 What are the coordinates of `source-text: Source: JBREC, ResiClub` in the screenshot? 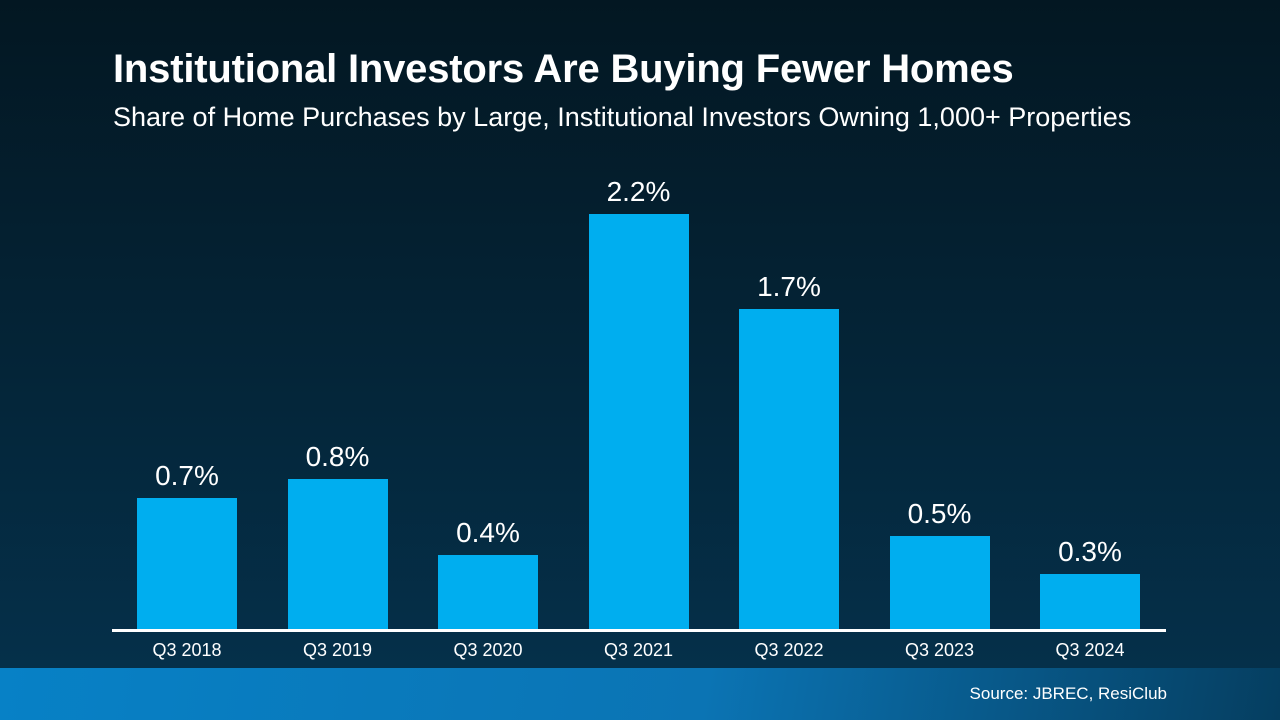 It's located at (1068, 693).